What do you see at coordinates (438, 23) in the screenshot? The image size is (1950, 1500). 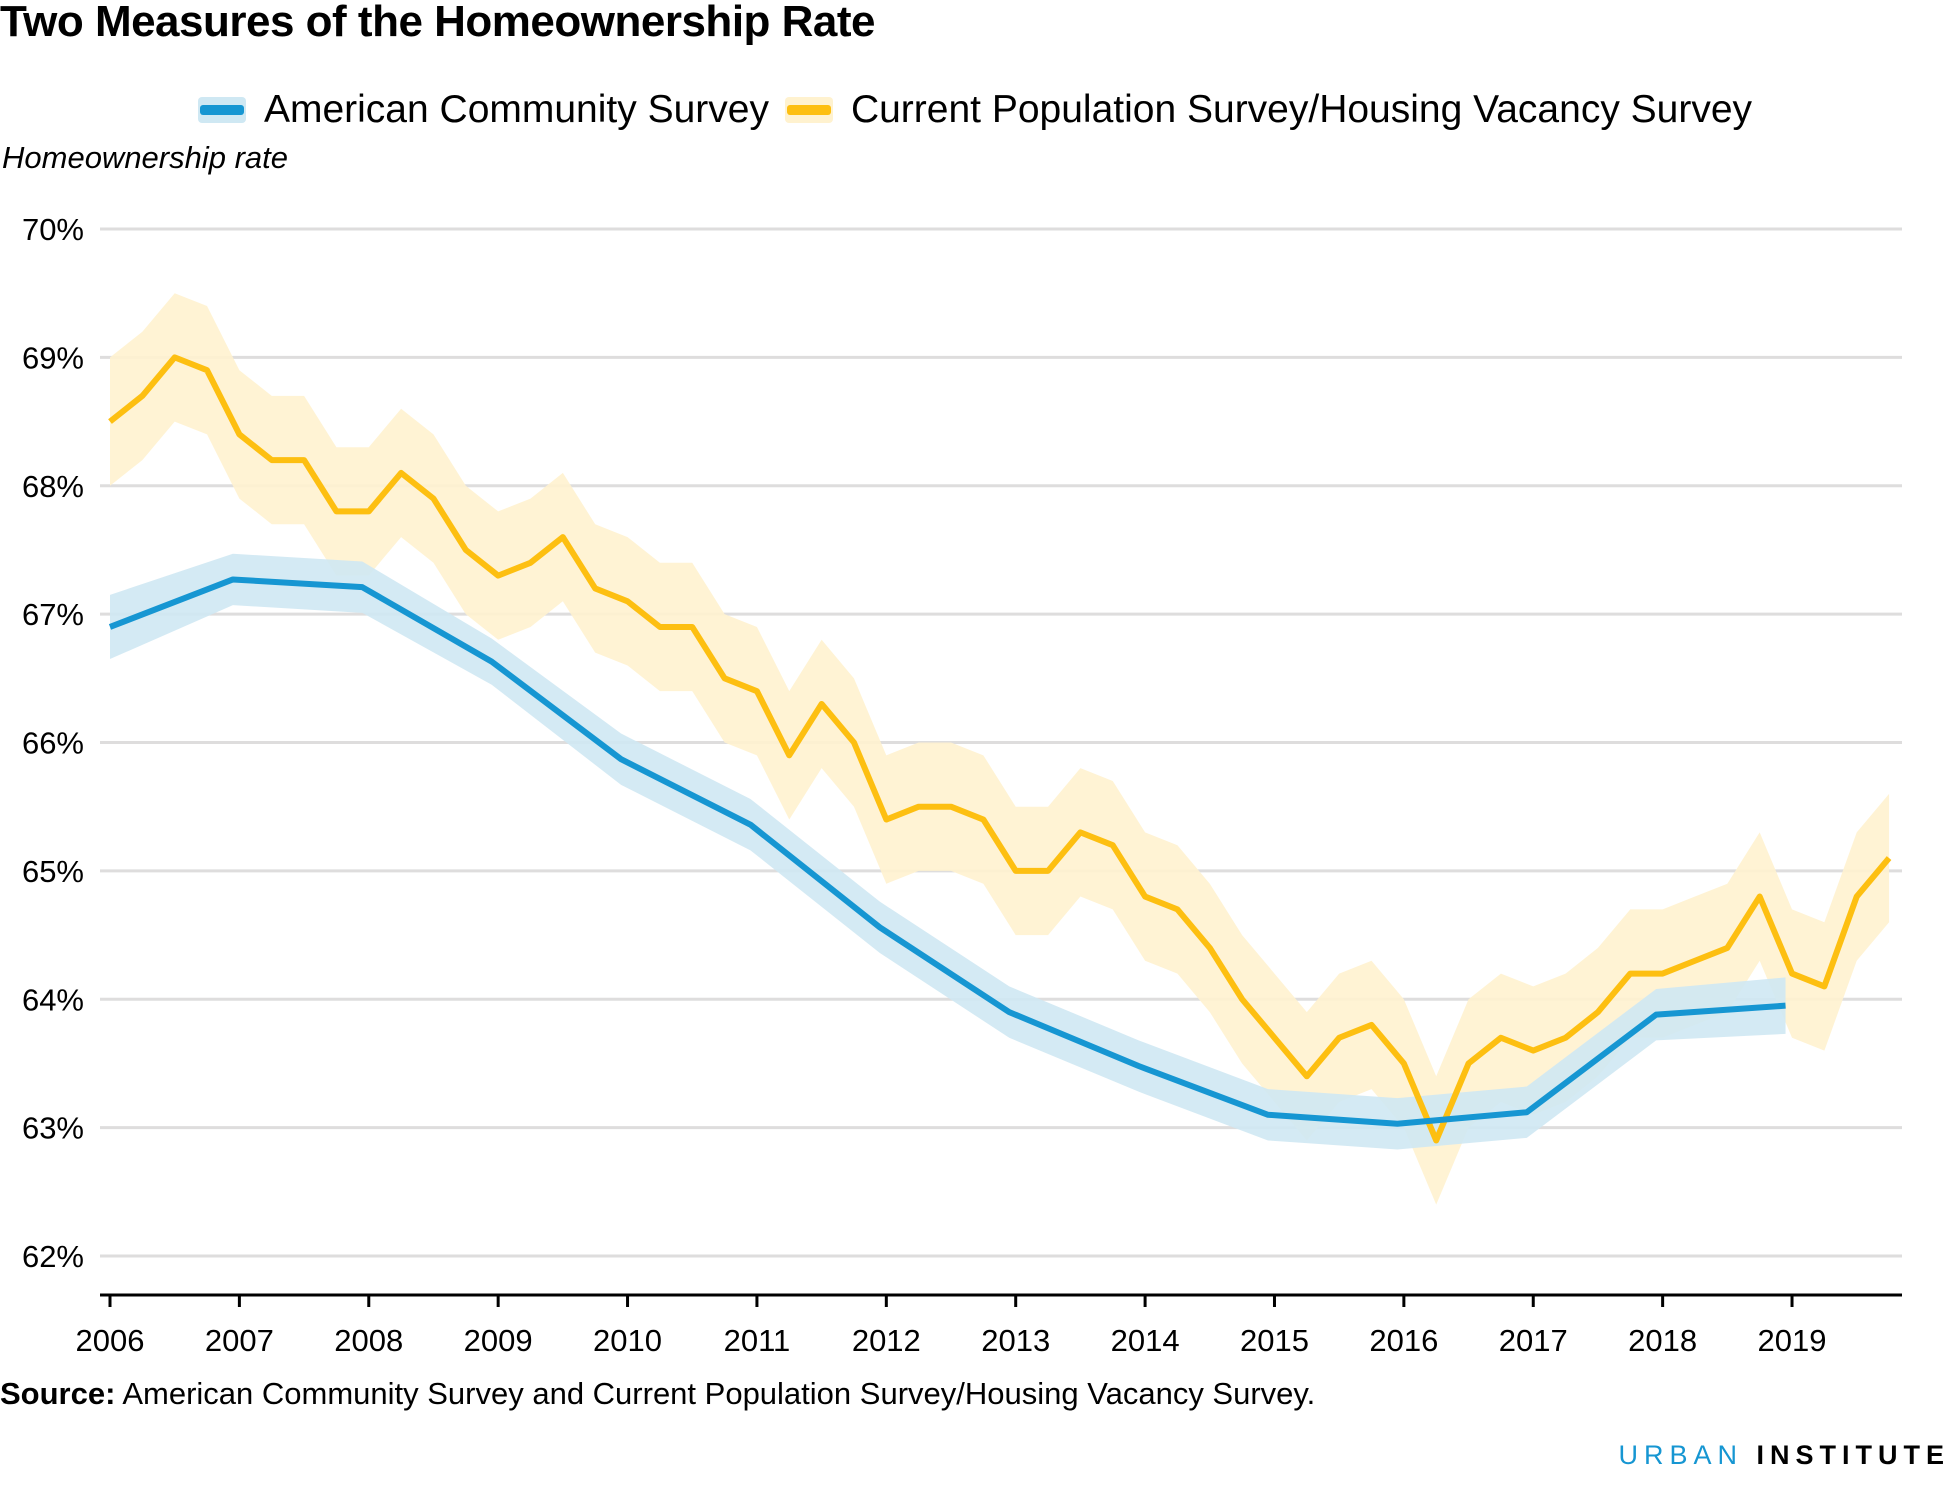 I see `chart-title: Two Measures of the Homeownership Rate` at bounding box center [438, 23].